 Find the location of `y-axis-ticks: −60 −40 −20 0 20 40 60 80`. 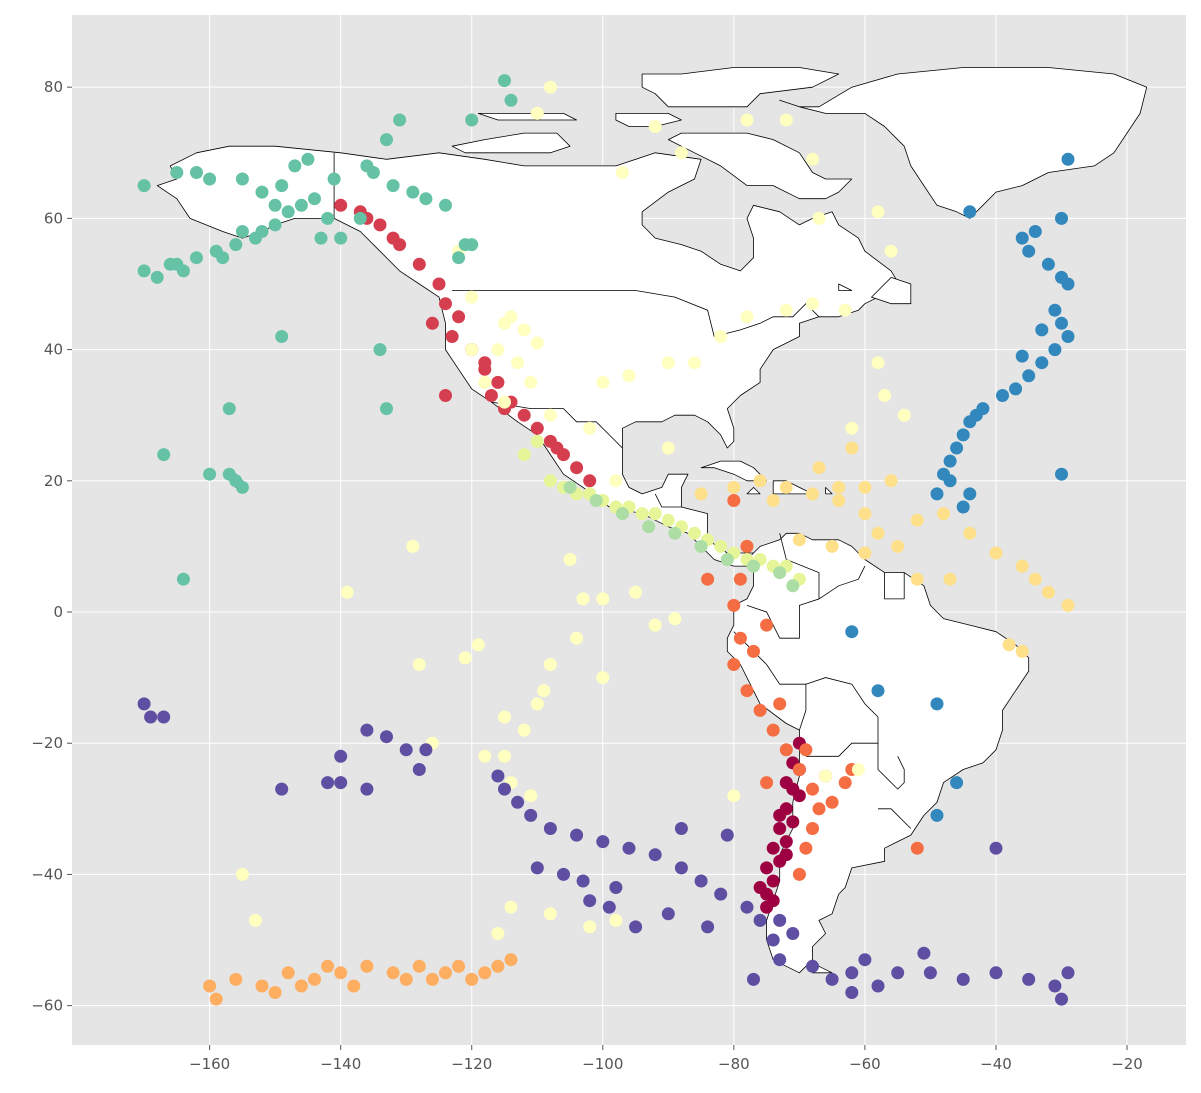

y-axis-ticks: −60 −40 −20 0 20 40 60 80 is located at coordinates (51, 546).